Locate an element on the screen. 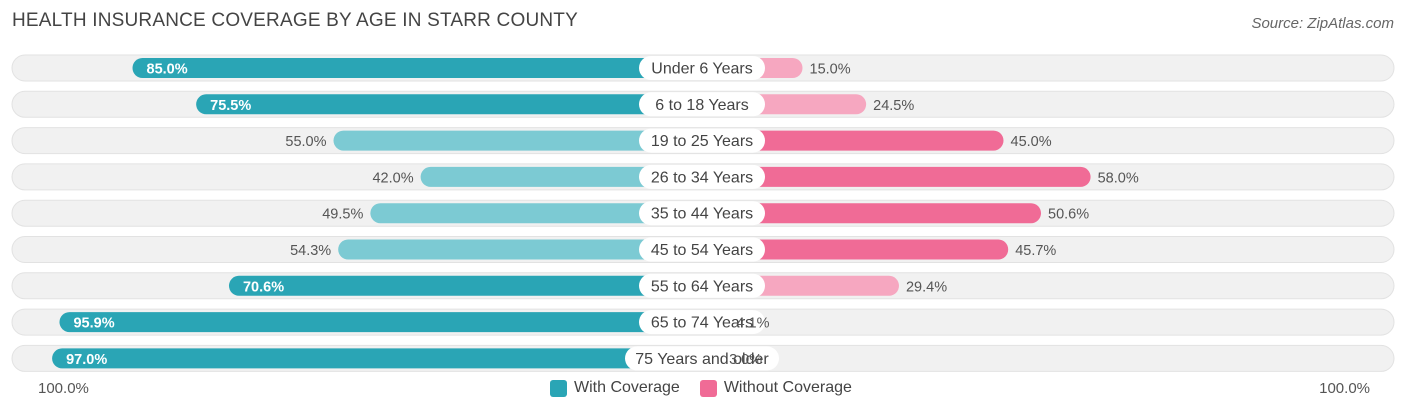 The height and width of the screenshot is (414, 1406). category-label-1: 6 to 18 Years is located at coordinates (701, 105).